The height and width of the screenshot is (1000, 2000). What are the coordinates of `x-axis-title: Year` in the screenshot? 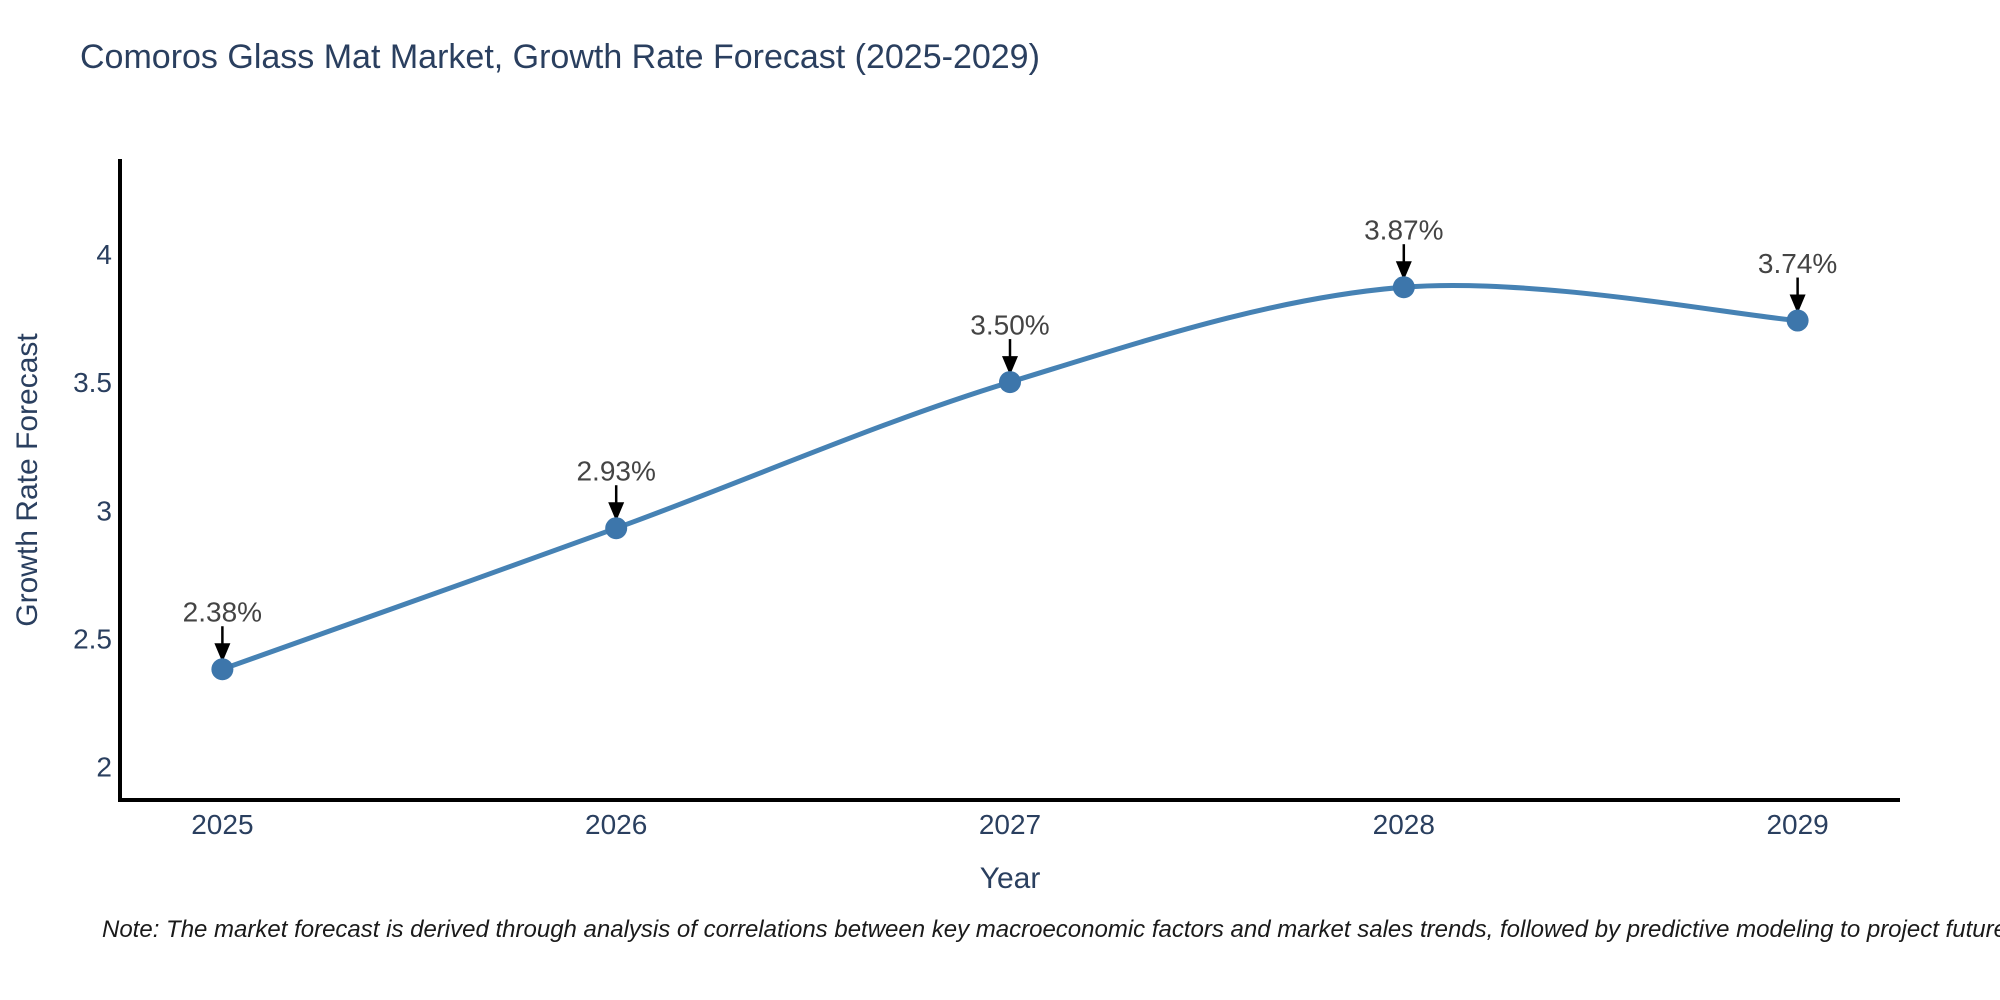 It's located at (1010, 878).